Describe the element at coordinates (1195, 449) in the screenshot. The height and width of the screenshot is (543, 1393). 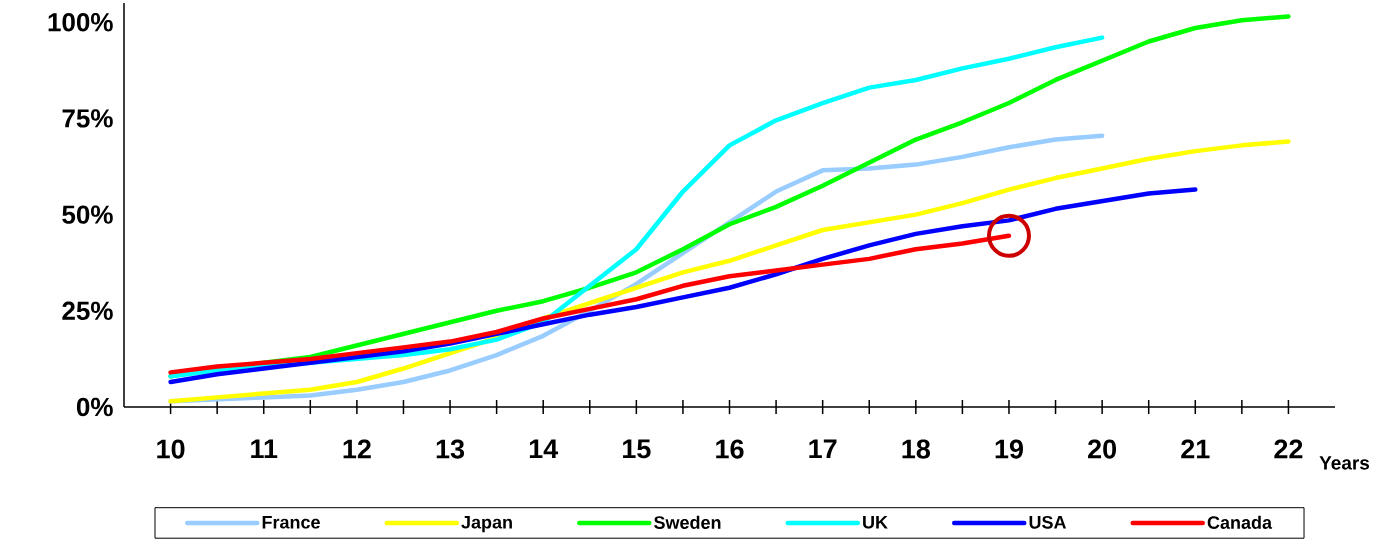
I see `x-tick-label: 21` at that location.